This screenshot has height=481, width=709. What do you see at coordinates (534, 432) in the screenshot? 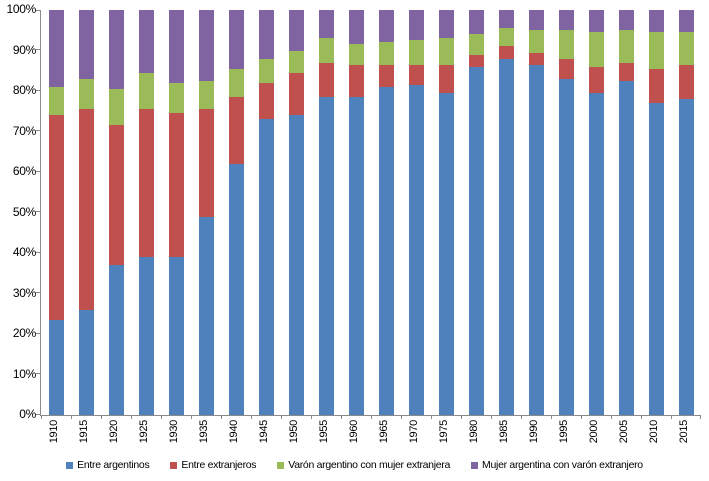
I see `x-axis-label: 1990` at bounding box center [534, 432].